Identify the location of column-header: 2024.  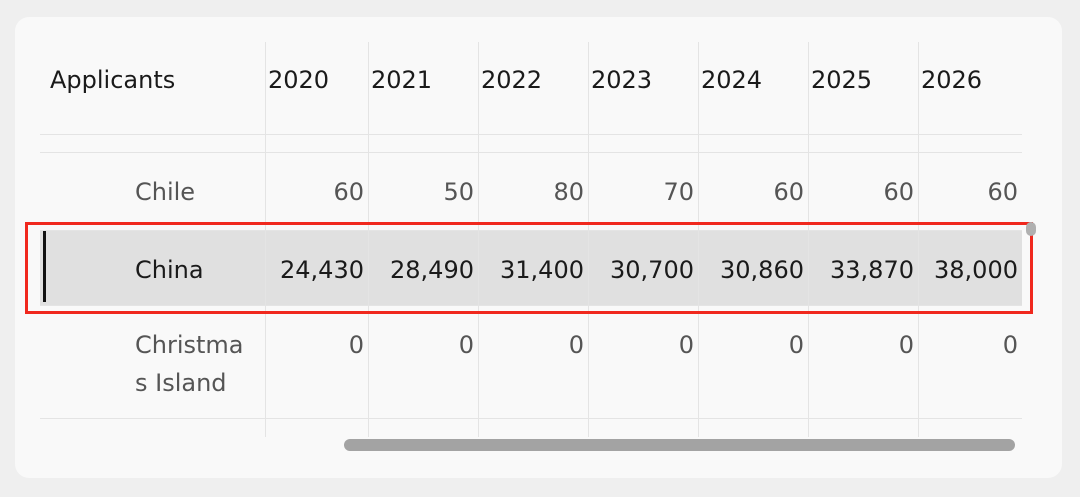
(732, 80).